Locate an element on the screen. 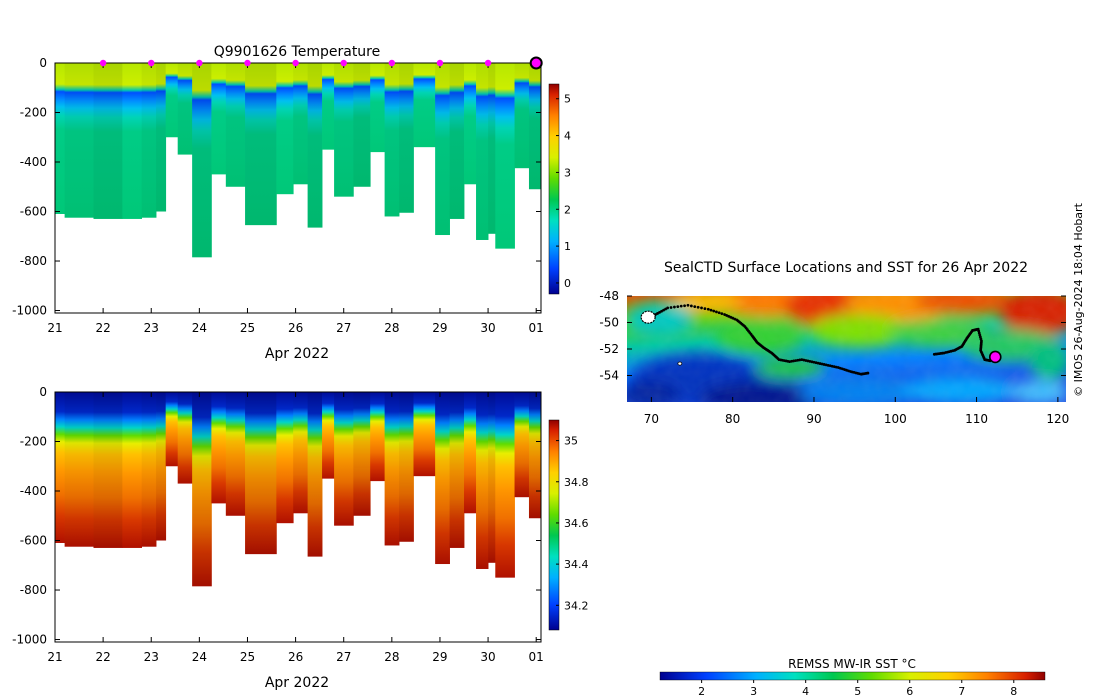  island-kerguelen is located at coordinates (648, 317).